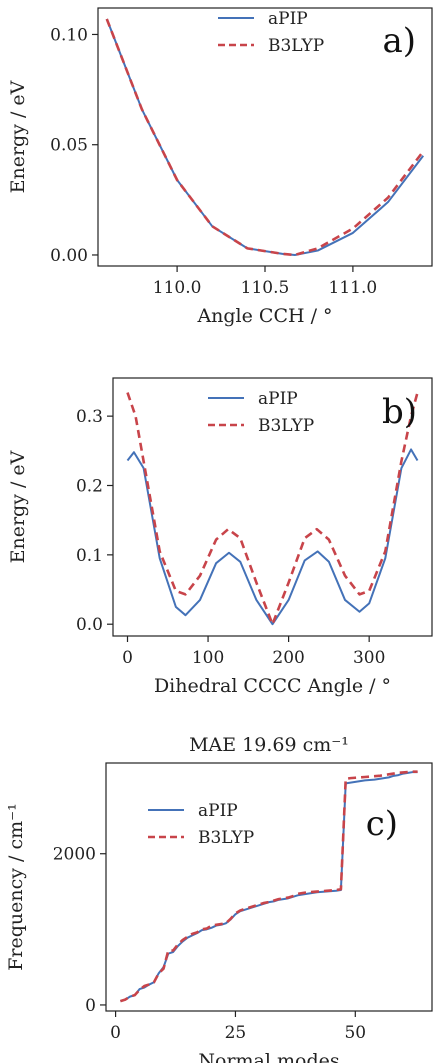 This screenshot has height=1063, width=443. I want to click on x-axis-label: Angle CCH / °, so click(264, 316).